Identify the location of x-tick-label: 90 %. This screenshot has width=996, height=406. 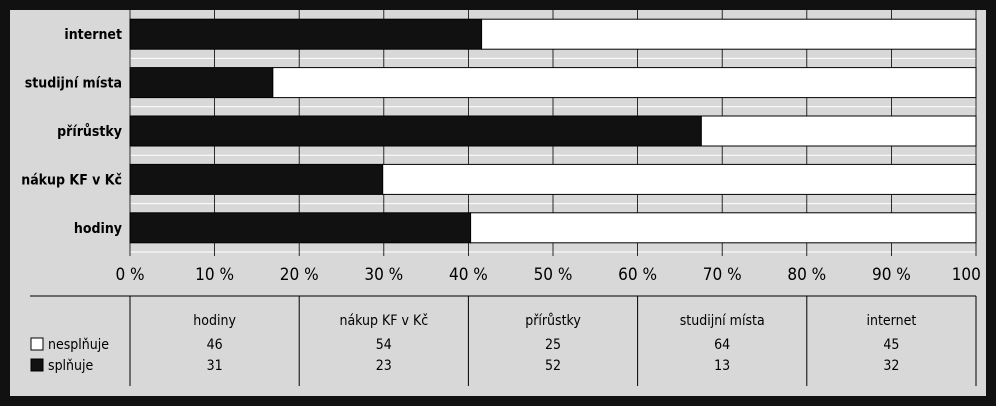
(891, 275).